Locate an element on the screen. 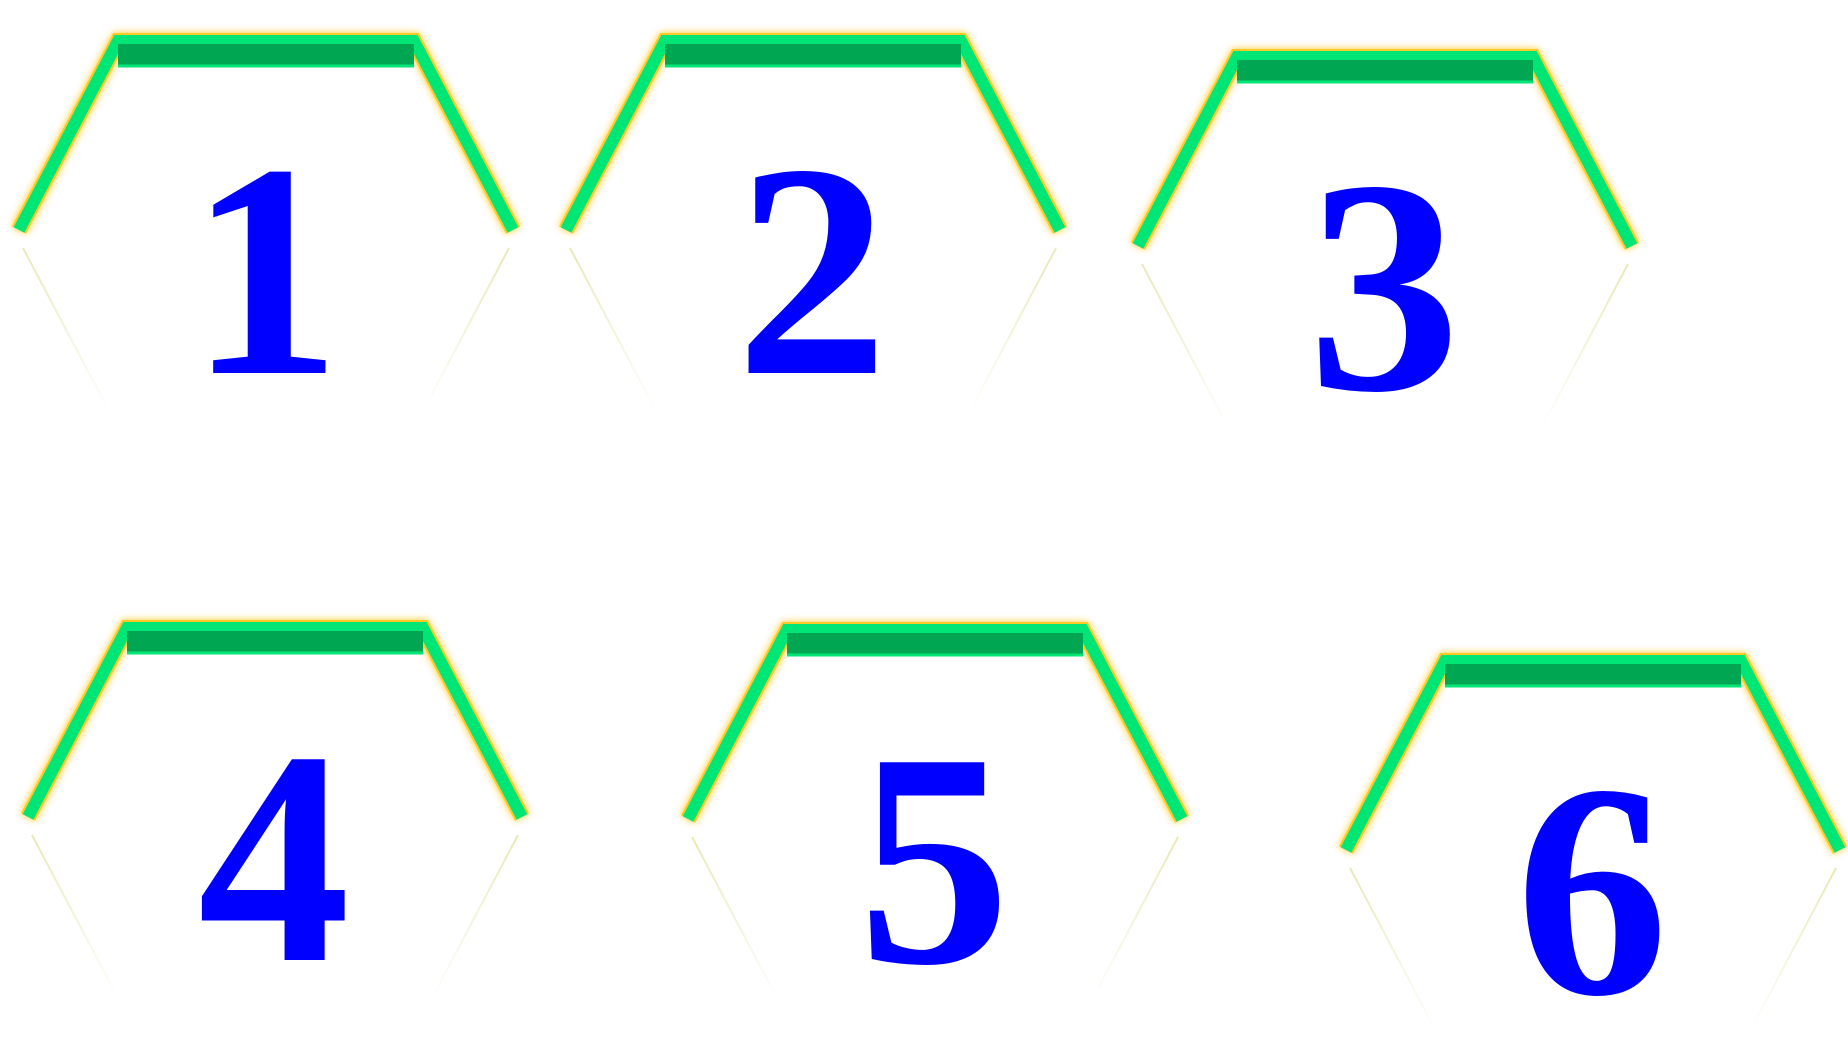  hexagon-badge-5: 5 is located at coordinates (935, 817).